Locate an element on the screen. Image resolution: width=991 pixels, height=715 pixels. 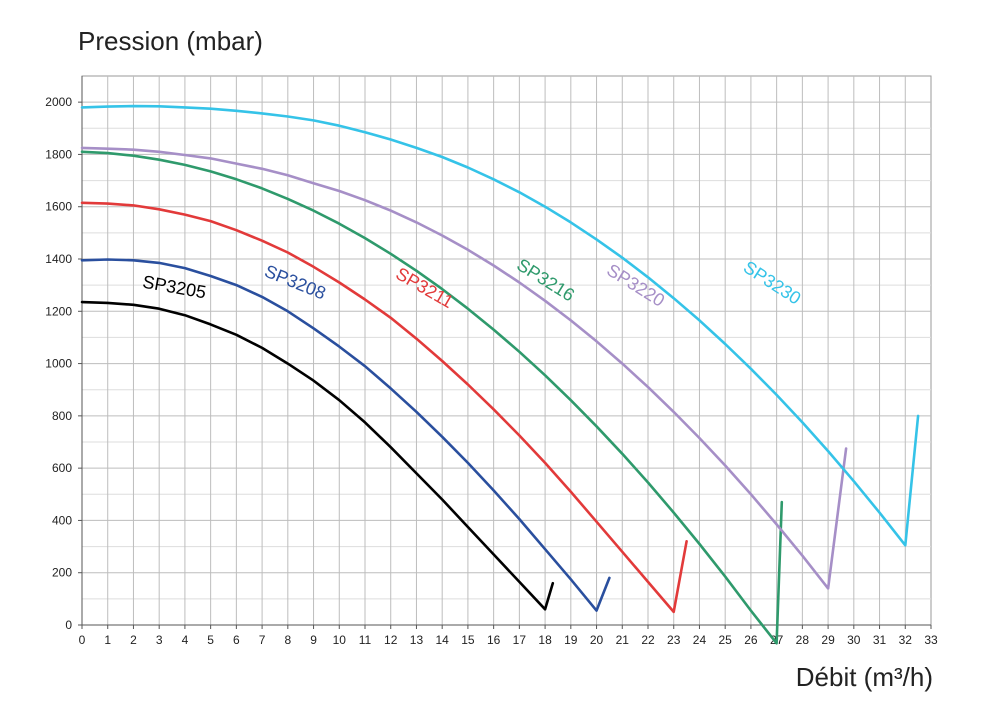
x-tick-label: 17 is located at coordinates (520, 640).